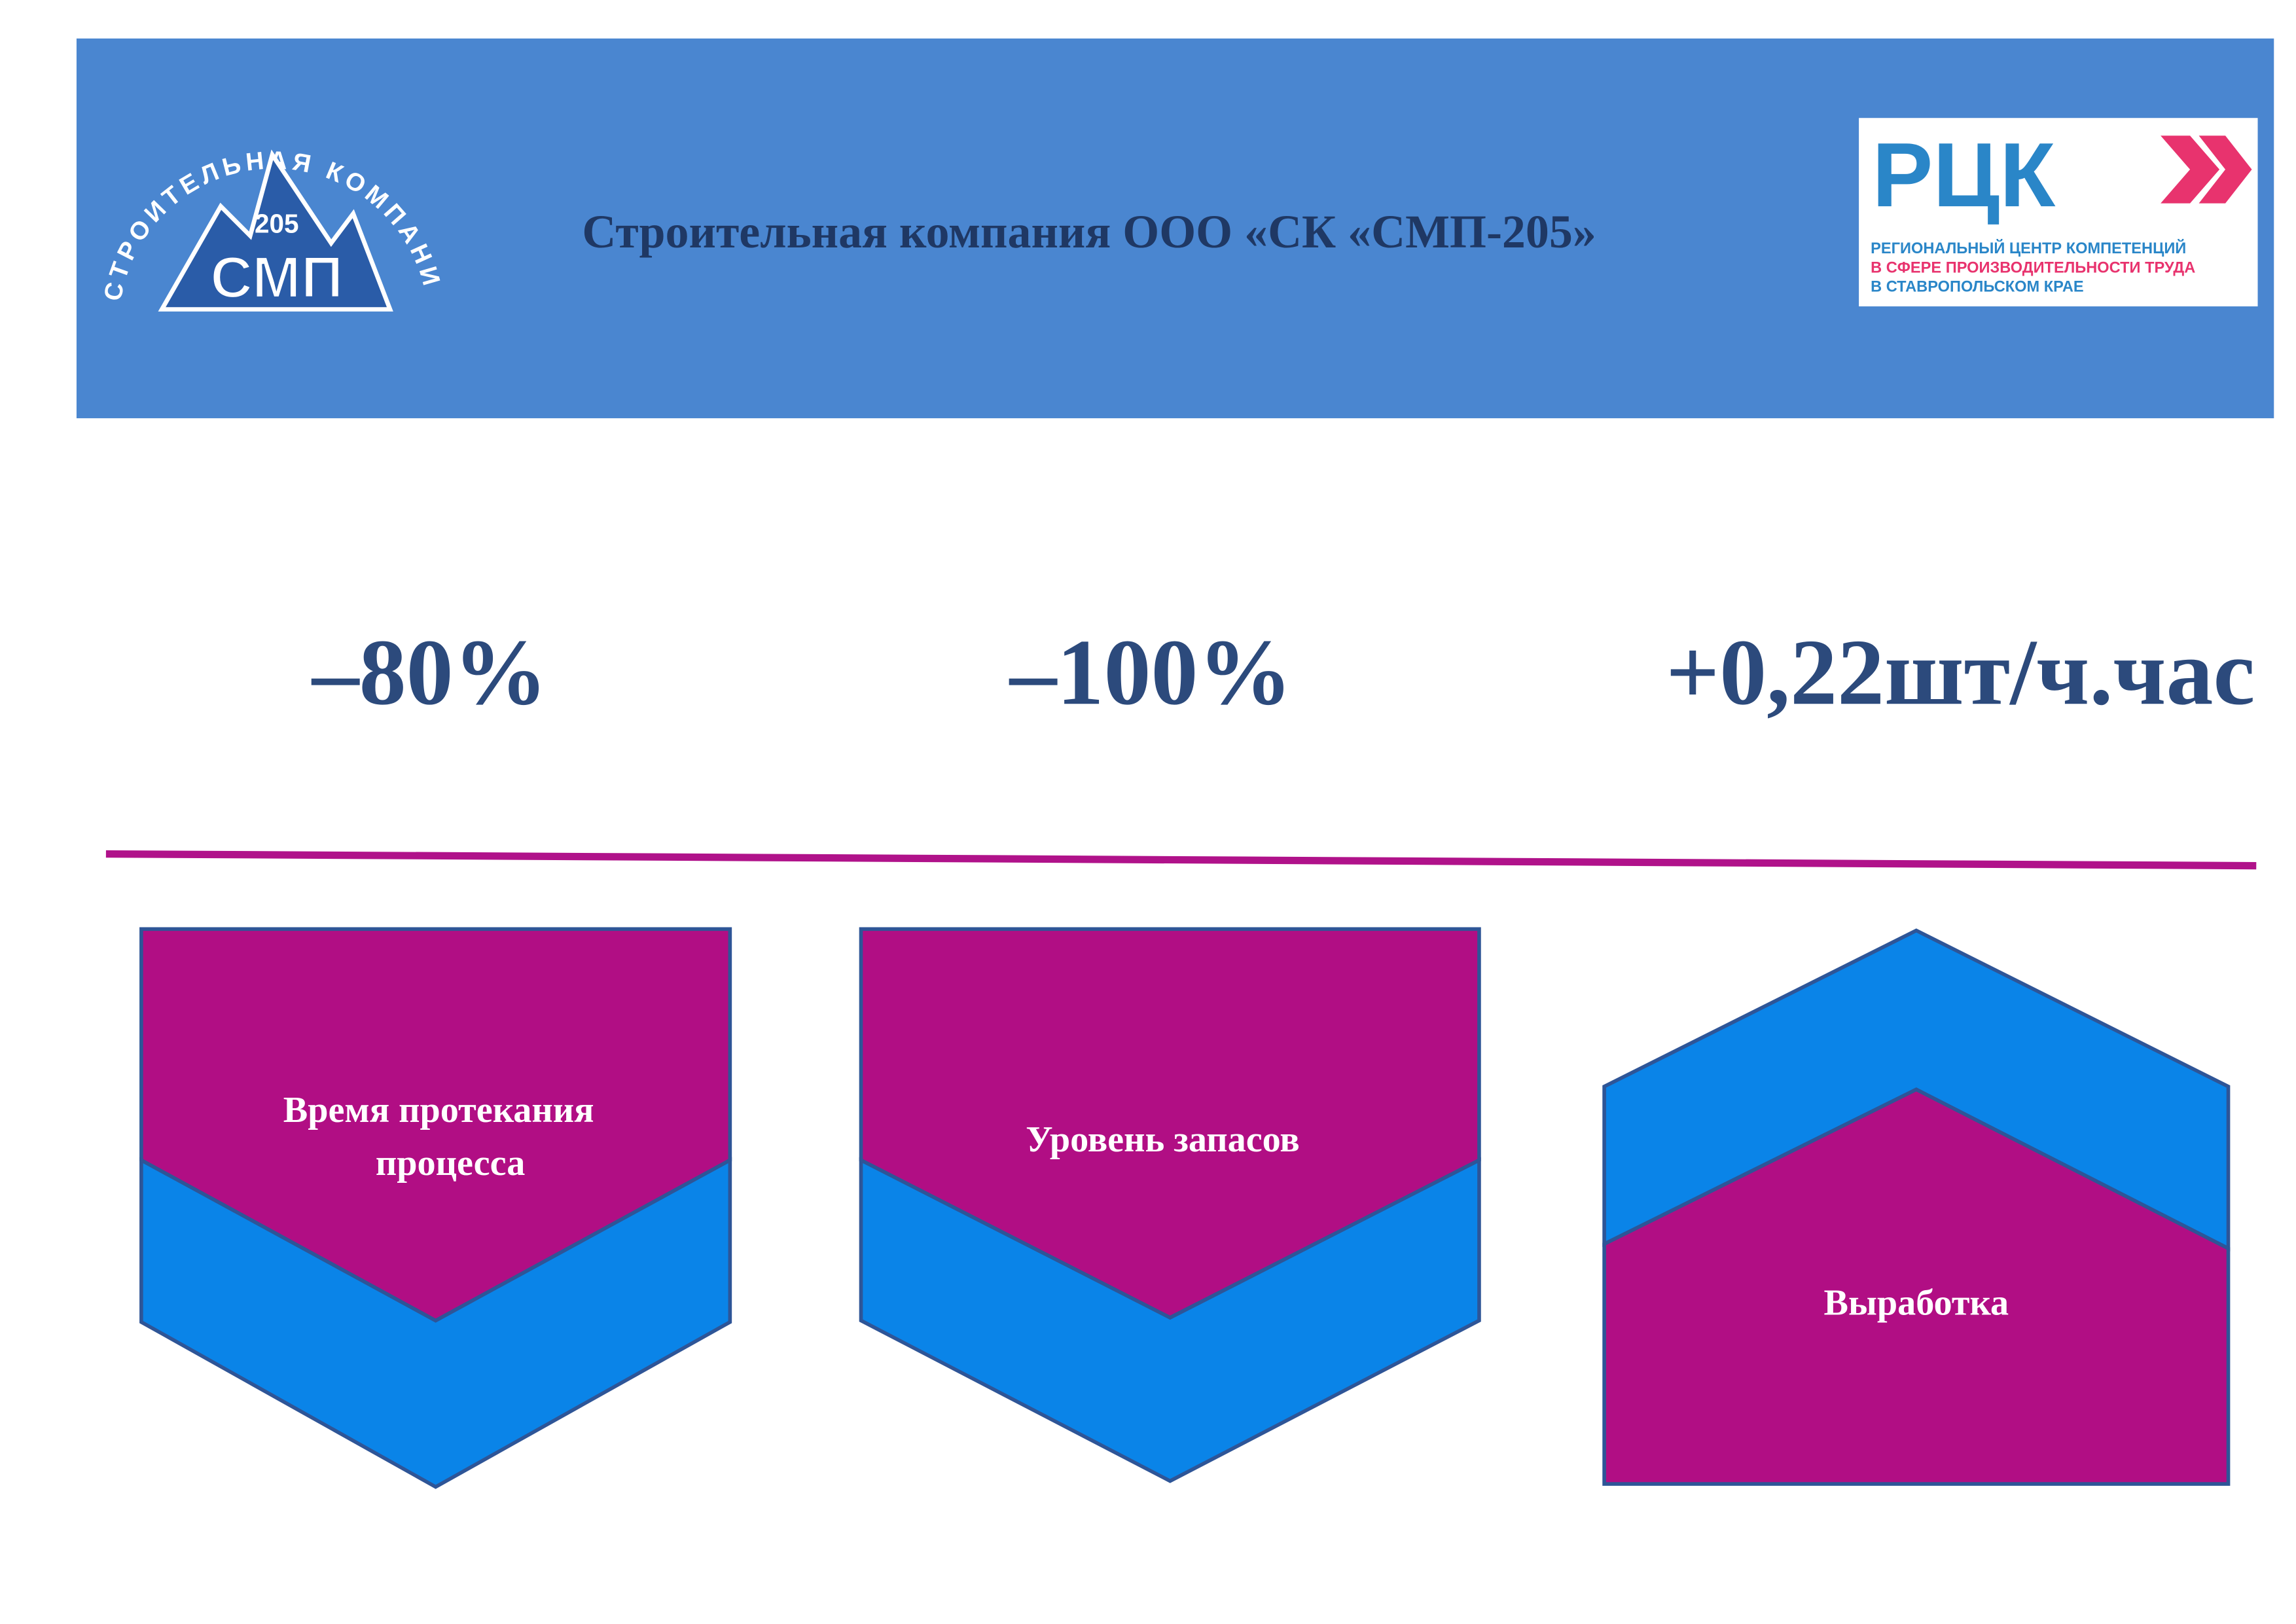 The width and height of the screenshot is (2296, 1624). I want to click on metric-label: Выработка, so click(1916, 1302).